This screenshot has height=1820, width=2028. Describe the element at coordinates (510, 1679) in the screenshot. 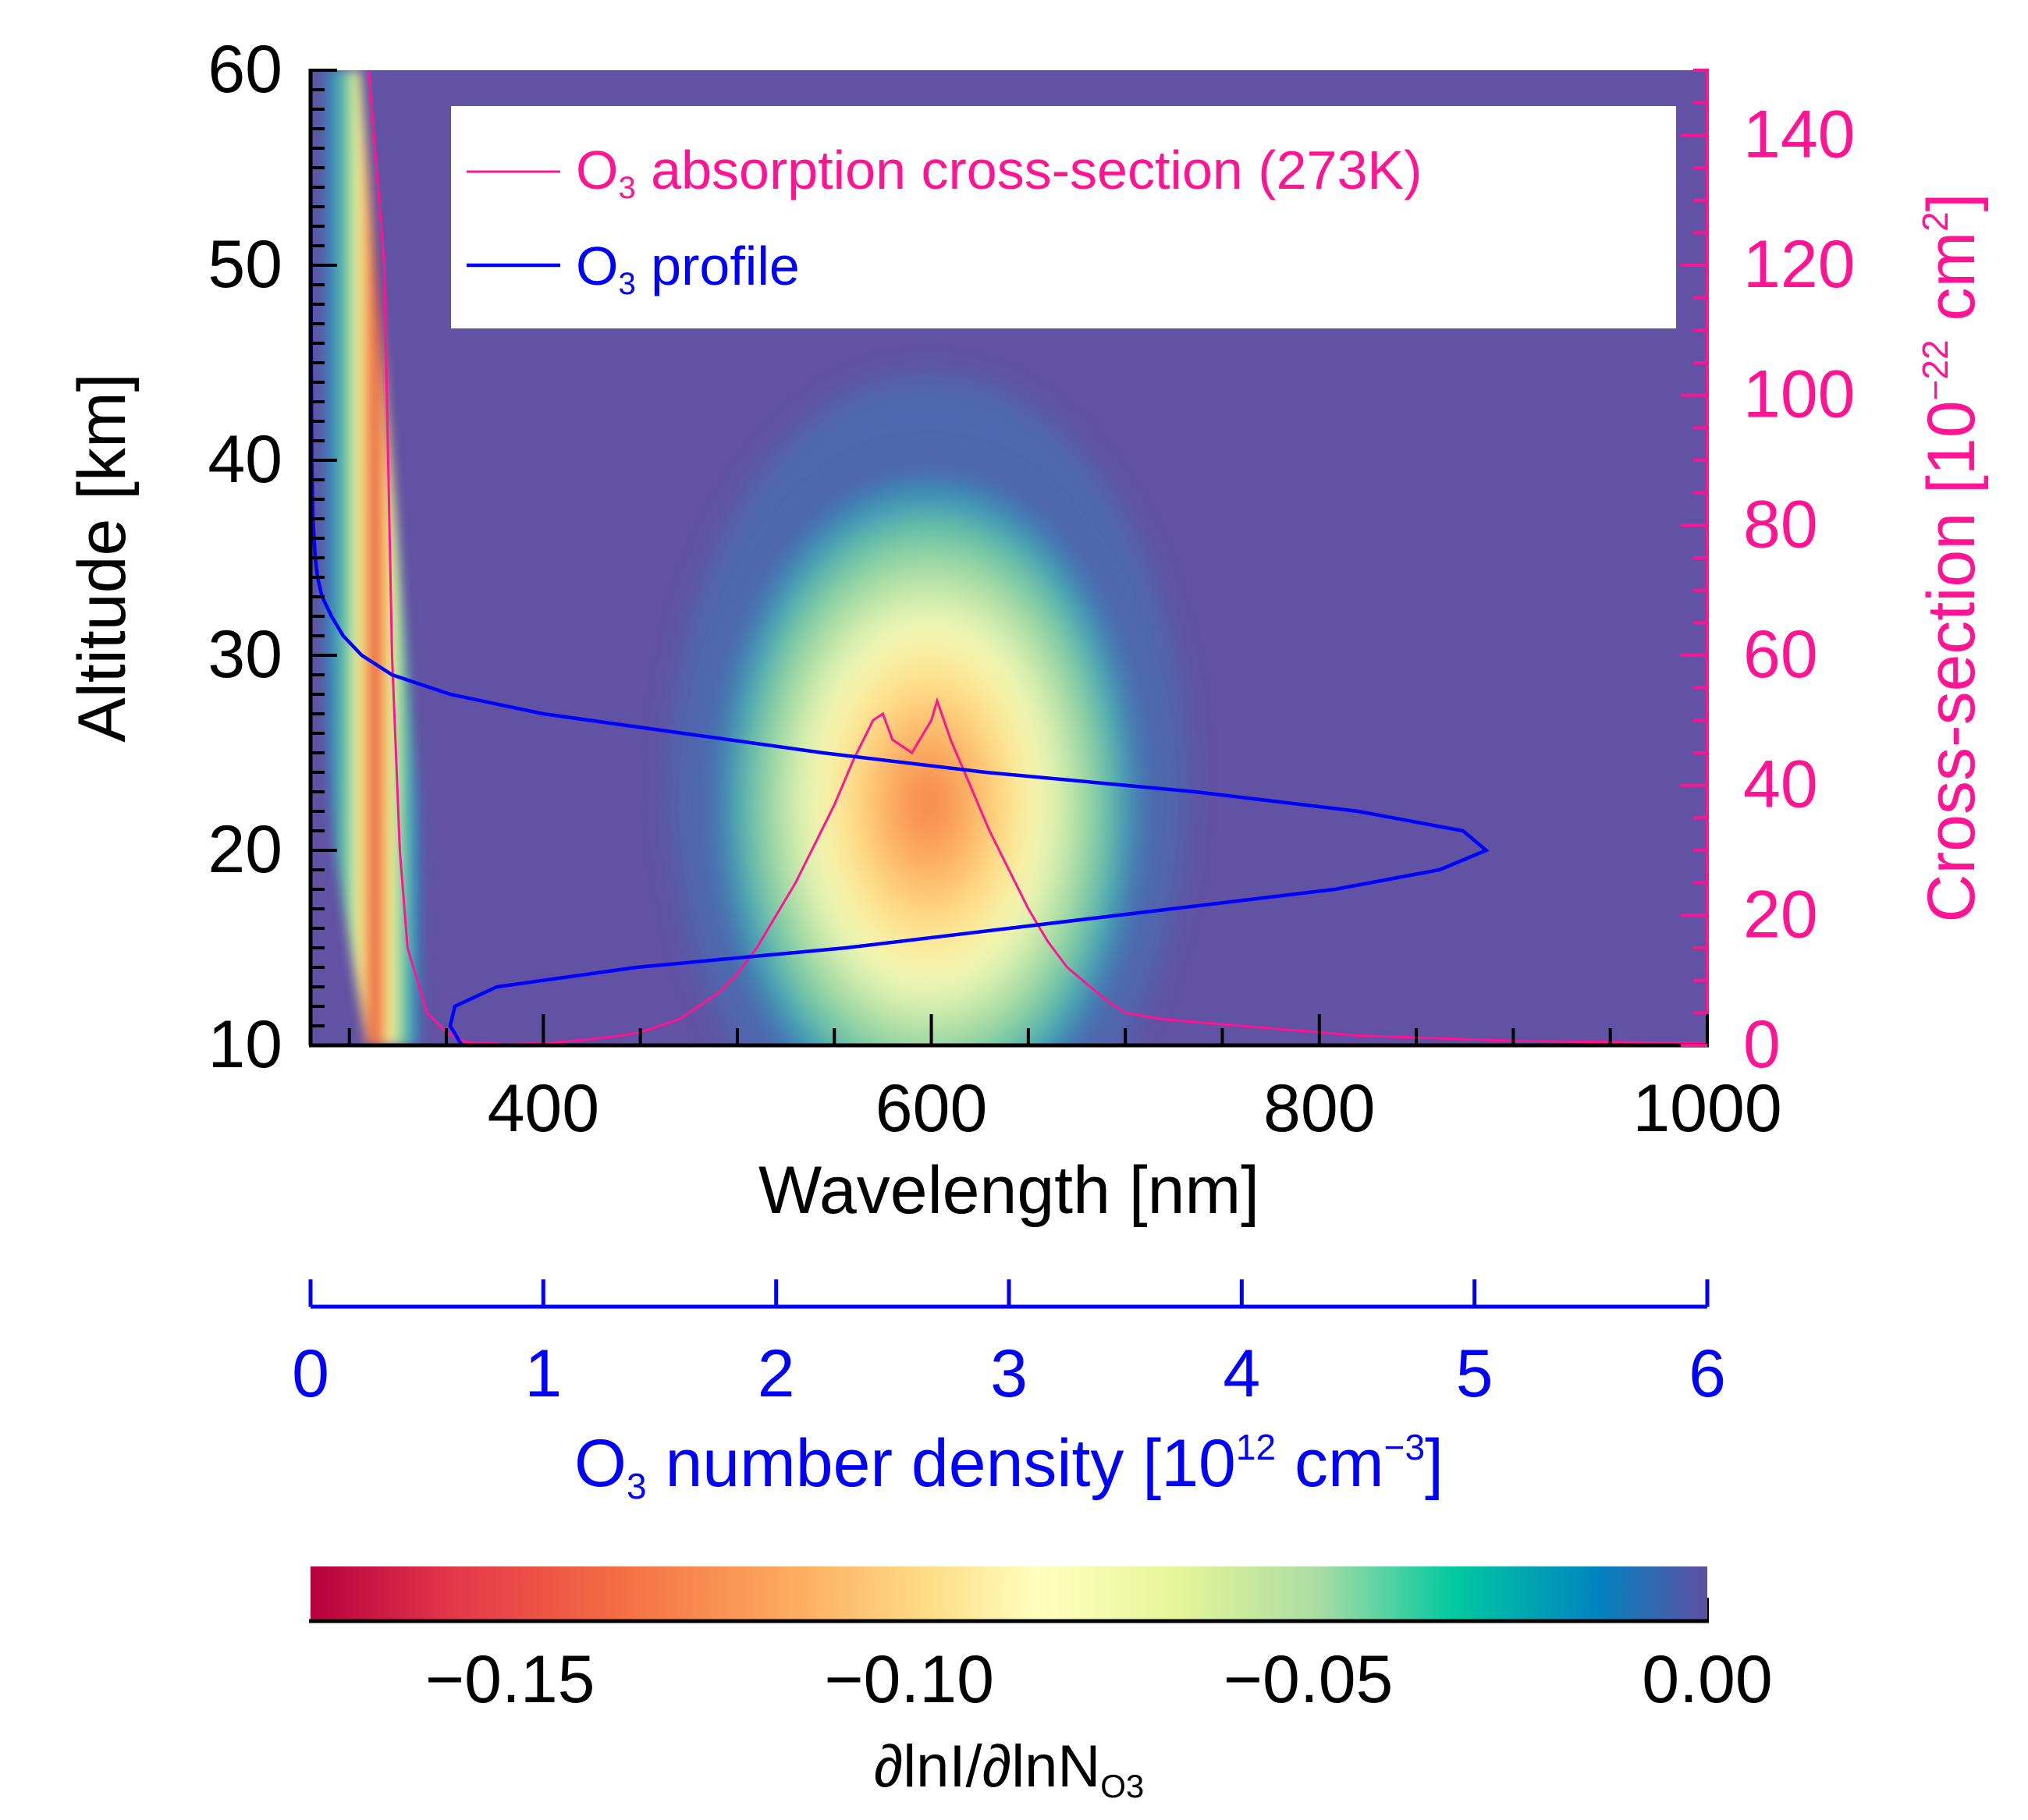

I see `colorbar-tick-label: −0.15` at that location.